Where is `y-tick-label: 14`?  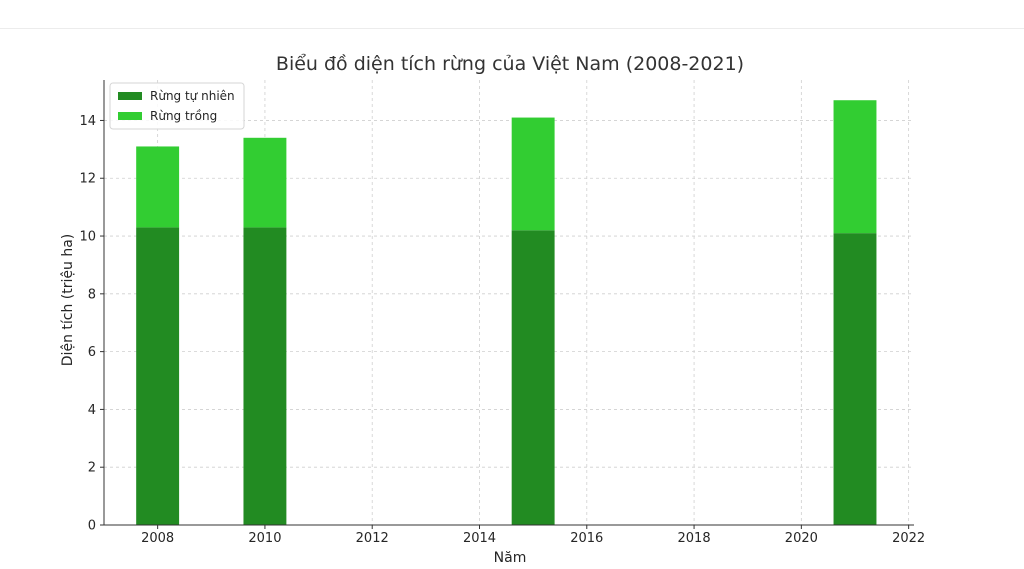 y-tick-label: 14 is located at coordinates (87, 121).